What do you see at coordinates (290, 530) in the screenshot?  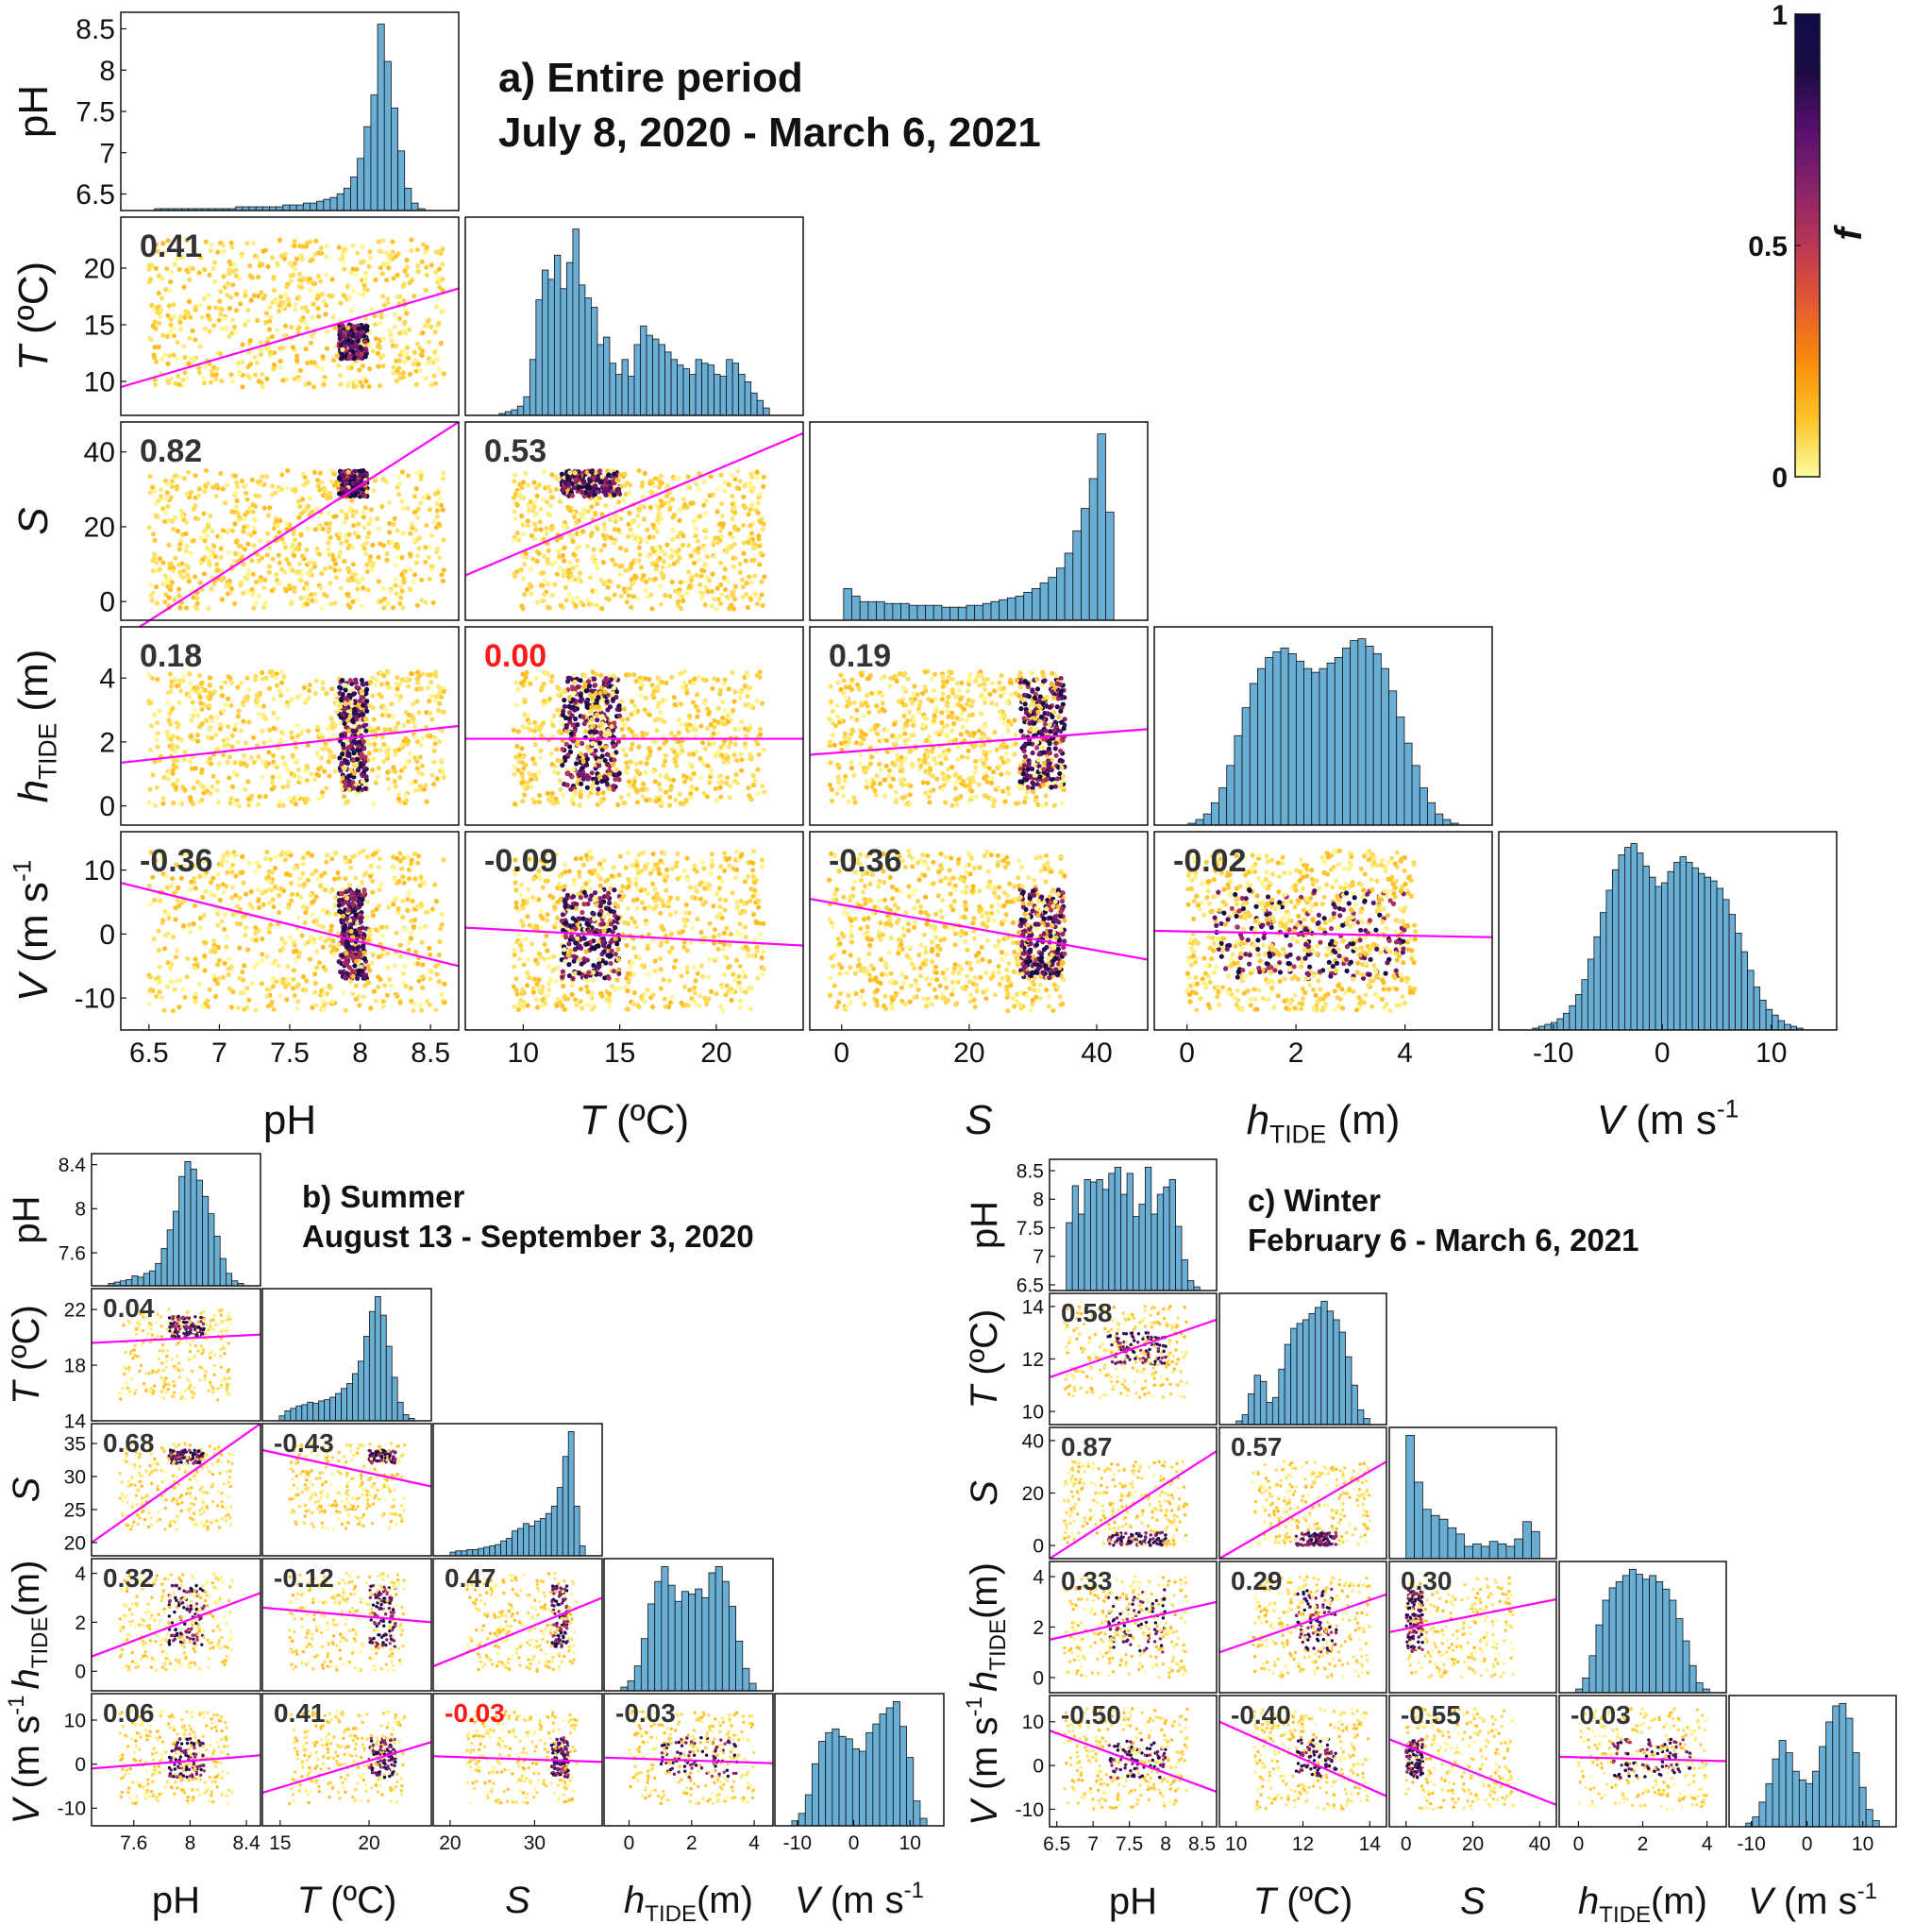 I see `fit-line` at bounding box center [290, 530].